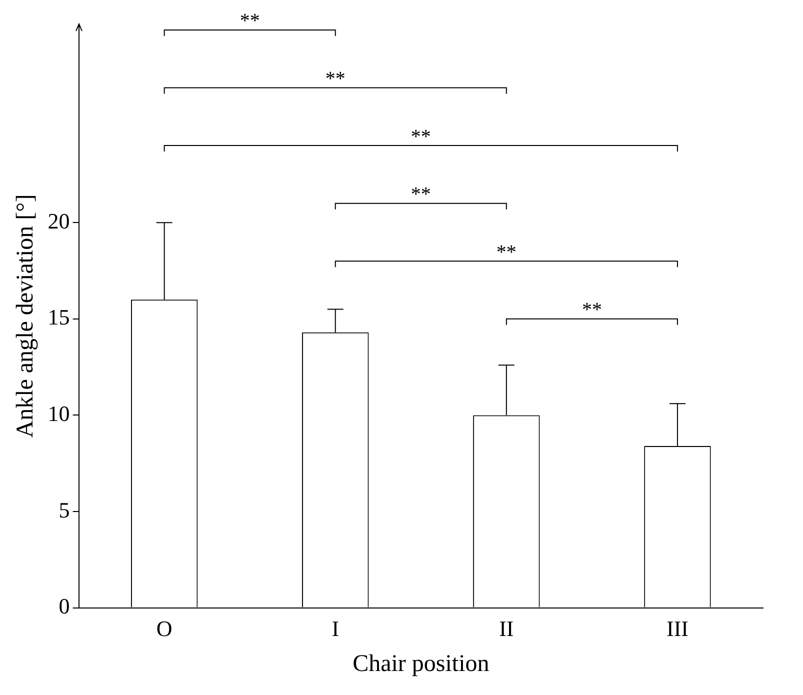 Image resolution: width=803 pixels, height=695 pixels. Describe the element at coordinates (59, 221) in the screenshot. I see `y-tick-label: 20` at that location.